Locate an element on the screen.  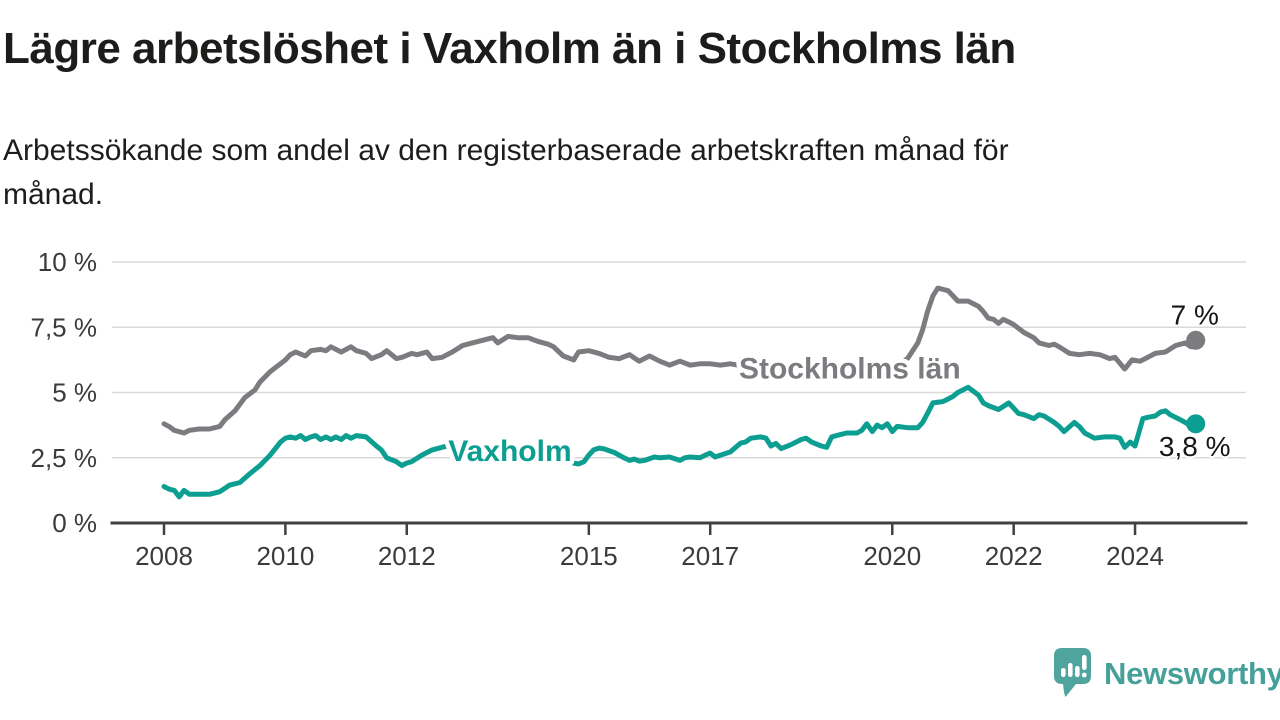
y-axis-tick-label: 2,5 % is located at coordinates (64, 458).